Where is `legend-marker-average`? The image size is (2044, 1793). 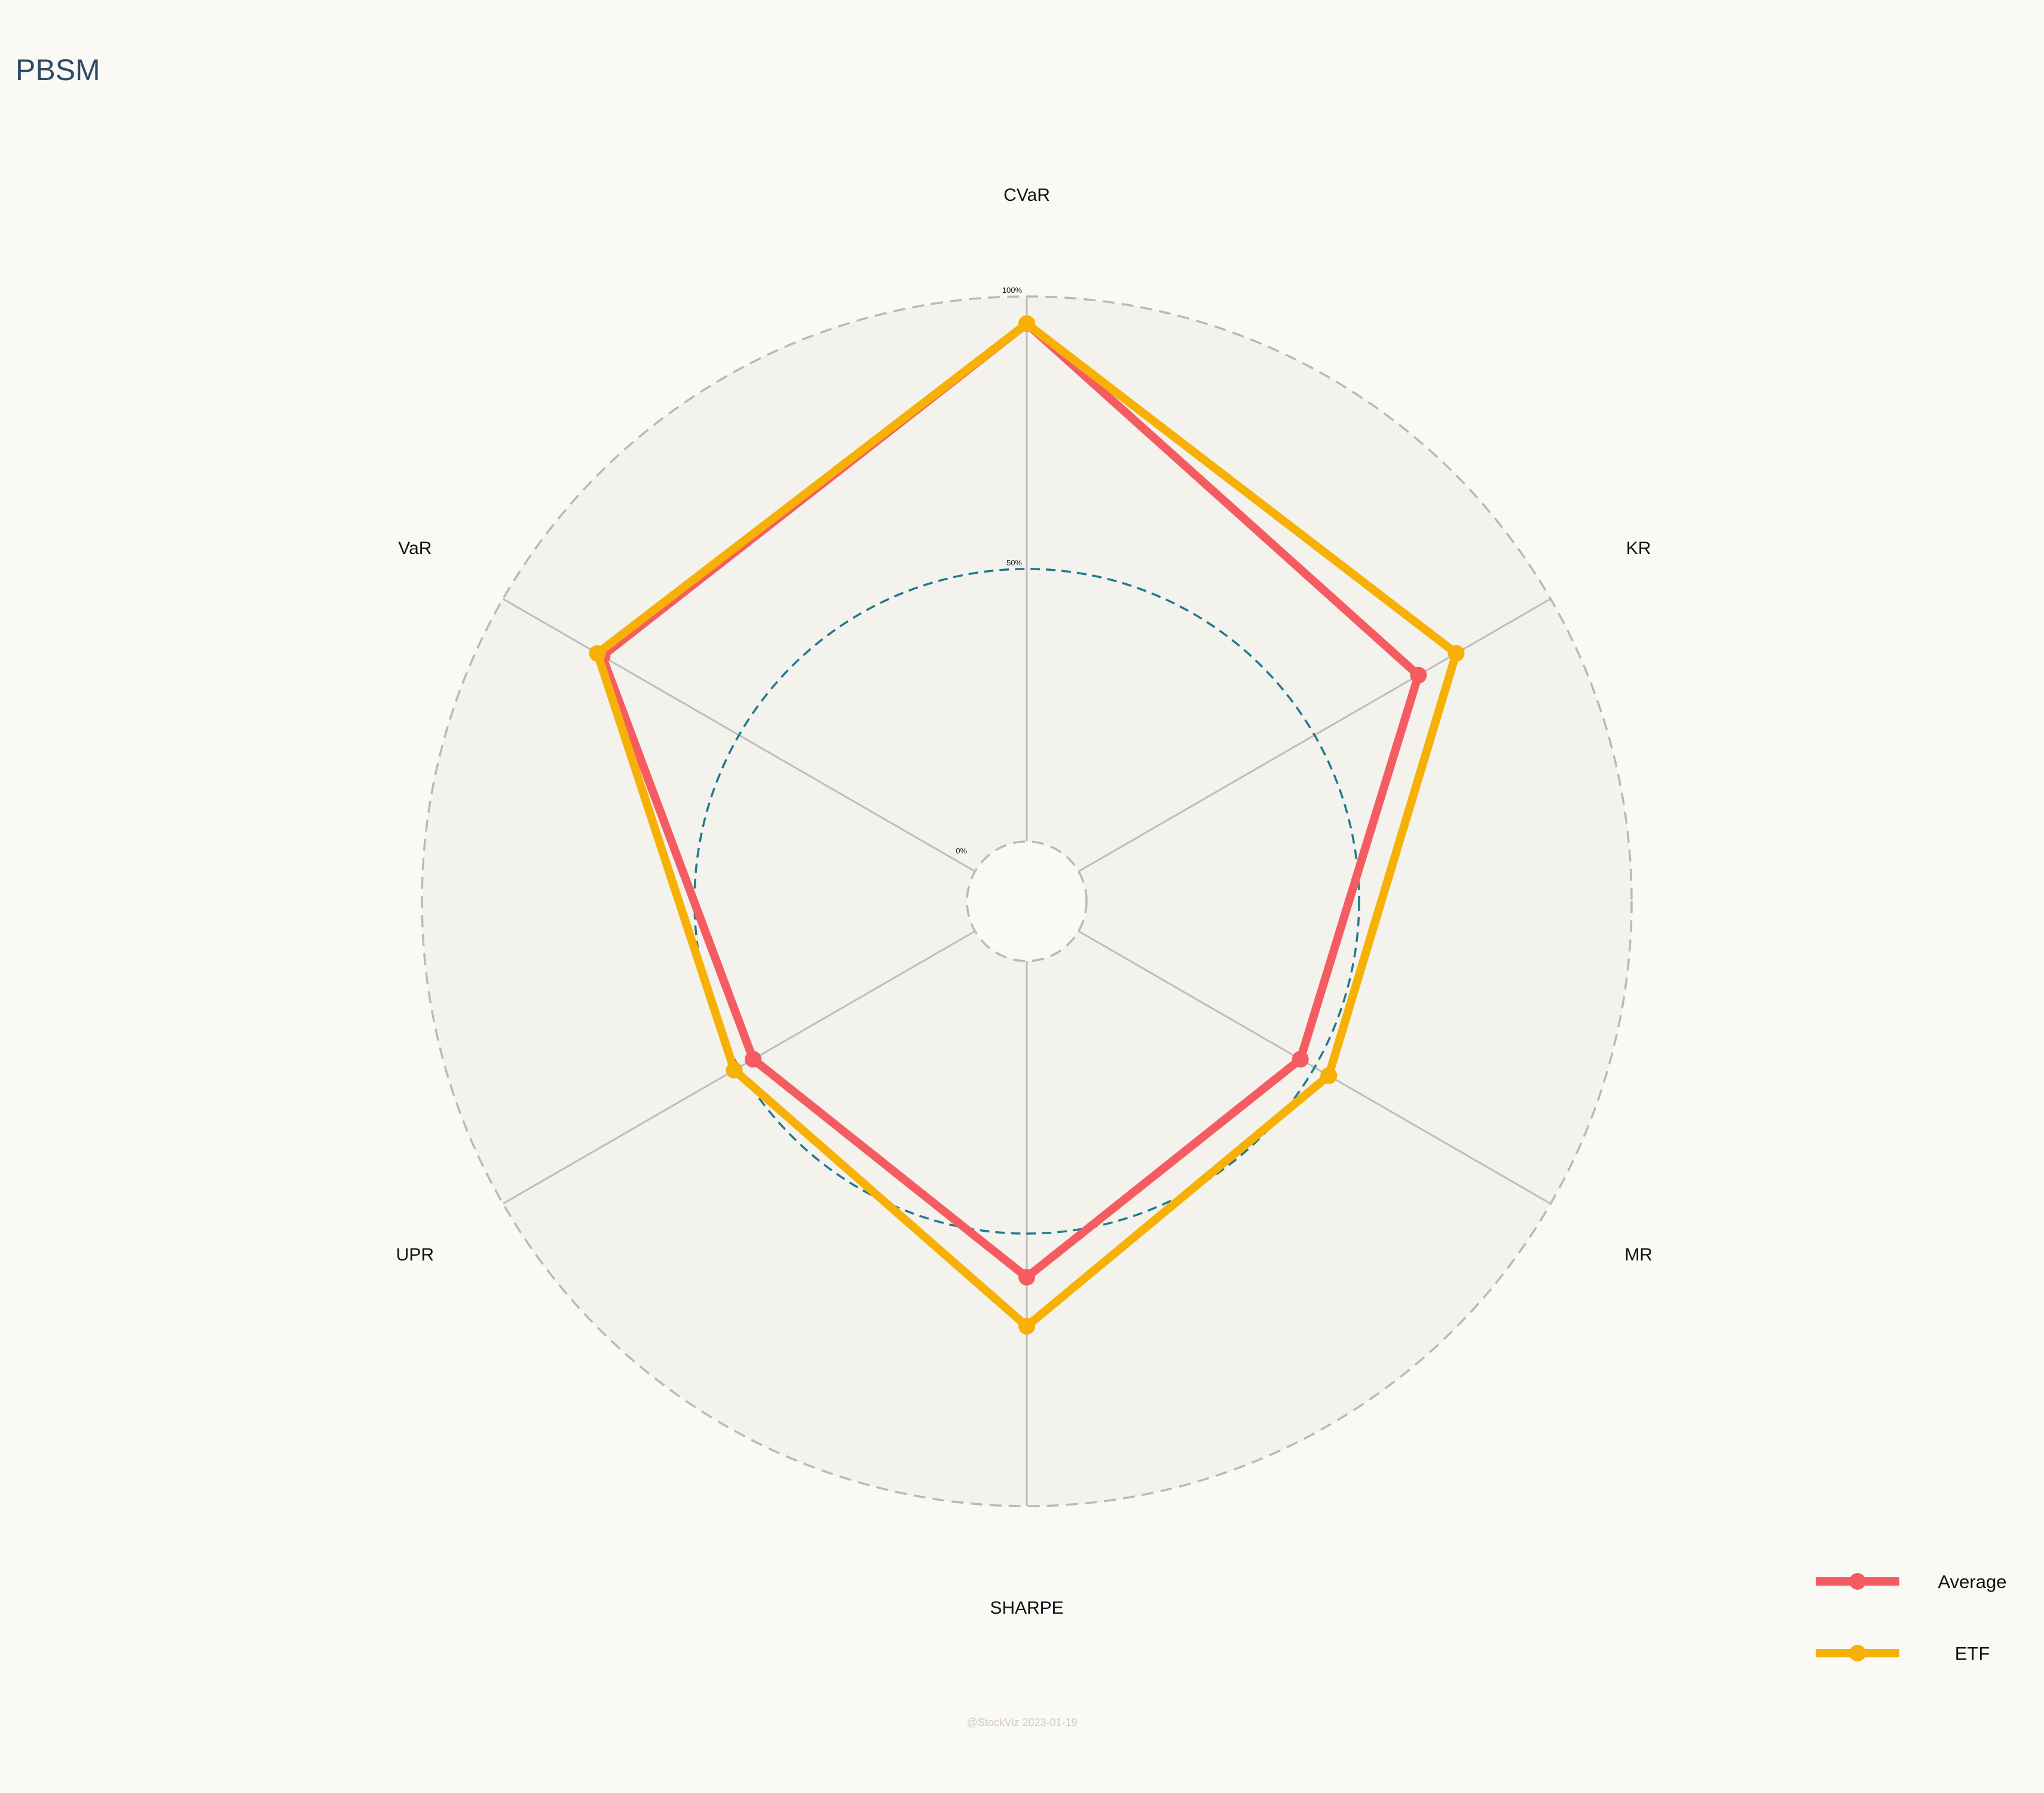 legend-marker-average is located at coordinates (1857, 1582).